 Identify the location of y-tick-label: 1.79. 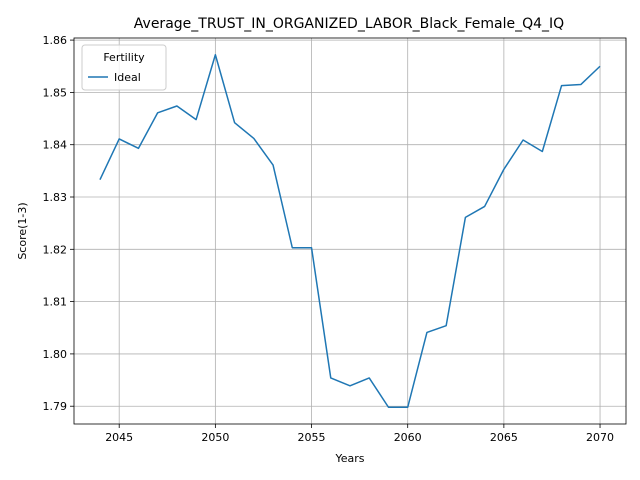
(55, 406).